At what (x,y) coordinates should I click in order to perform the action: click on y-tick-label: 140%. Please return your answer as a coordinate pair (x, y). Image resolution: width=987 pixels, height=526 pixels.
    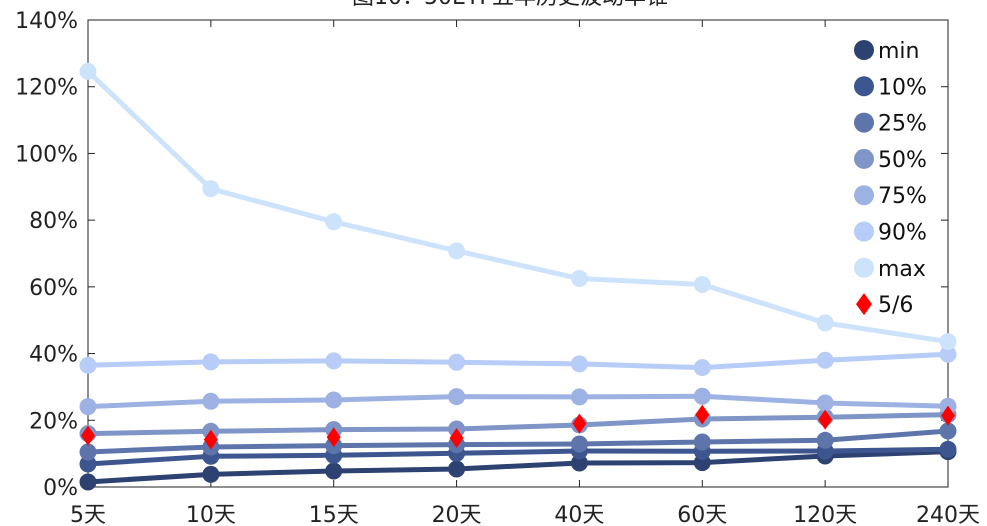
    Looking at the image, I should click on (46, 21).